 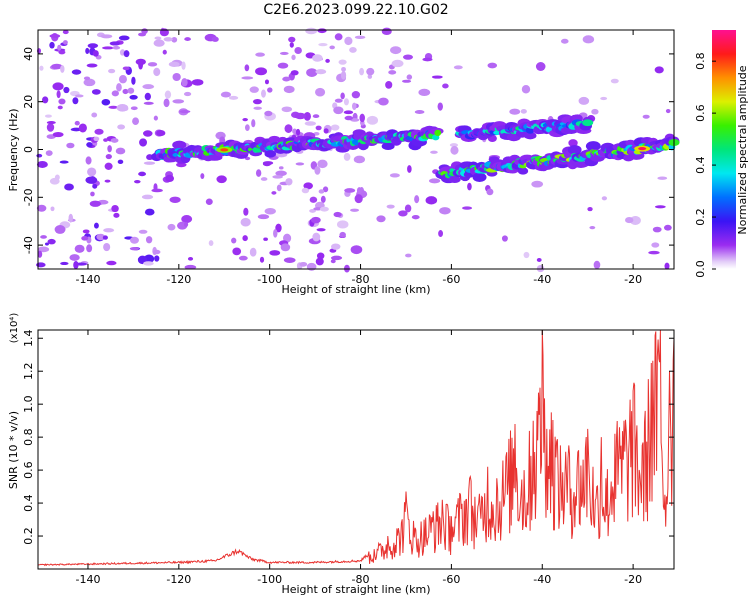 I want to click on spectrogram-x-tick-label: -100, so click(x=269, y=279).